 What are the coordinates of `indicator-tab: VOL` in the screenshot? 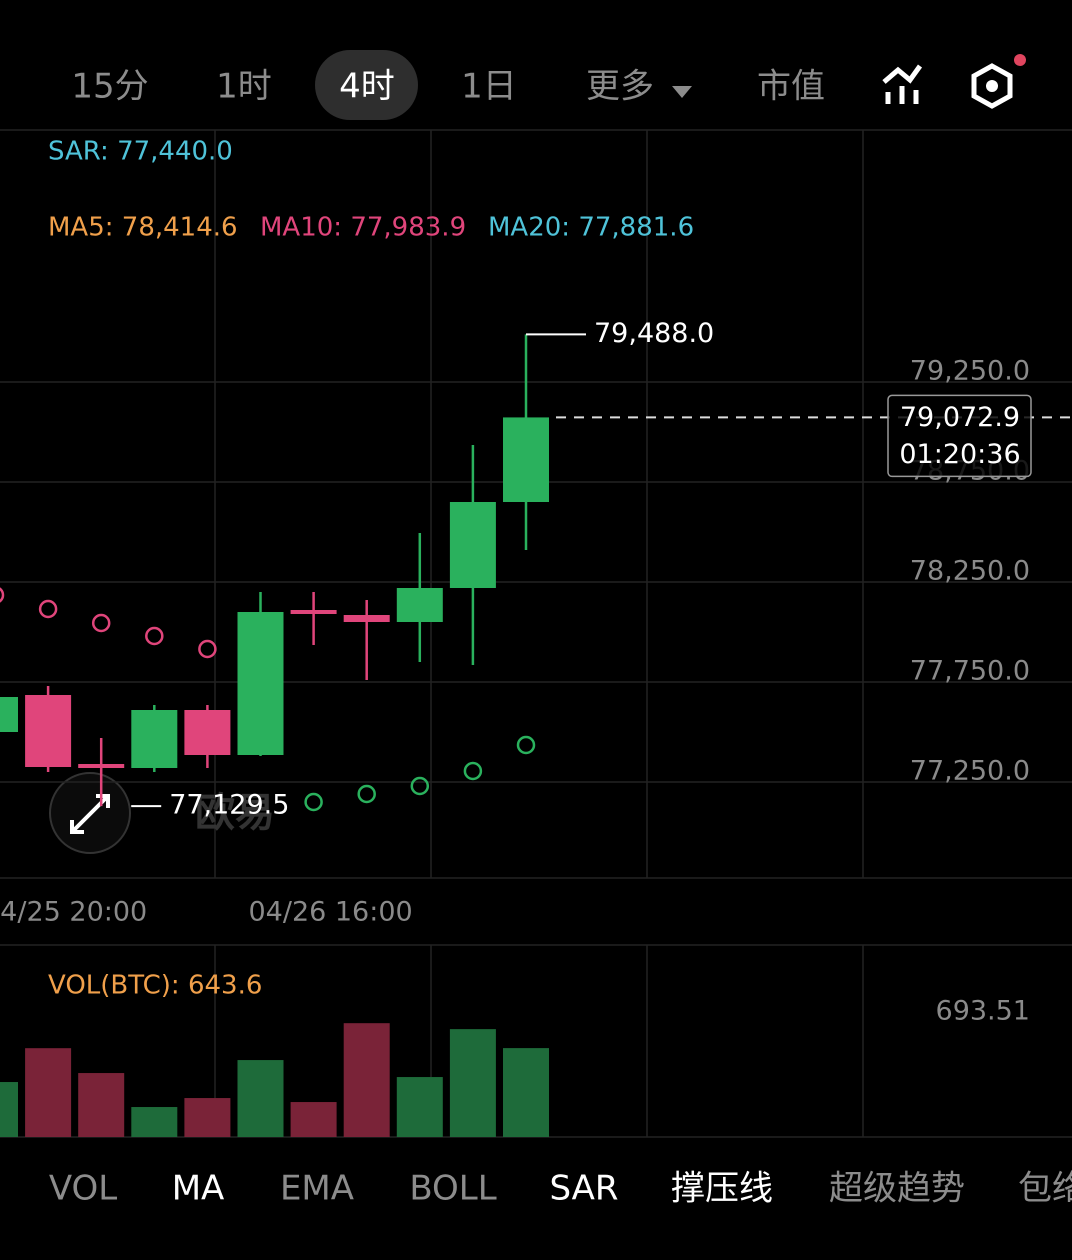 It's located at (83, 1189).